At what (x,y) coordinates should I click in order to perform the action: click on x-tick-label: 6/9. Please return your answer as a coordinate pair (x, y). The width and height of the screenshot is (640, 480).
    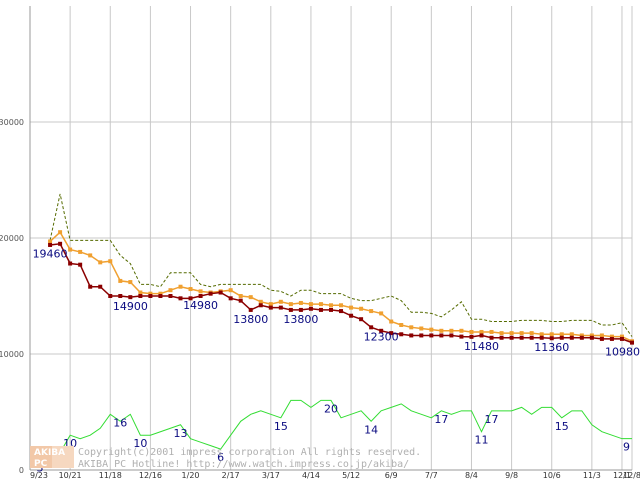
    Looking at the image, I should click on (391, 475).